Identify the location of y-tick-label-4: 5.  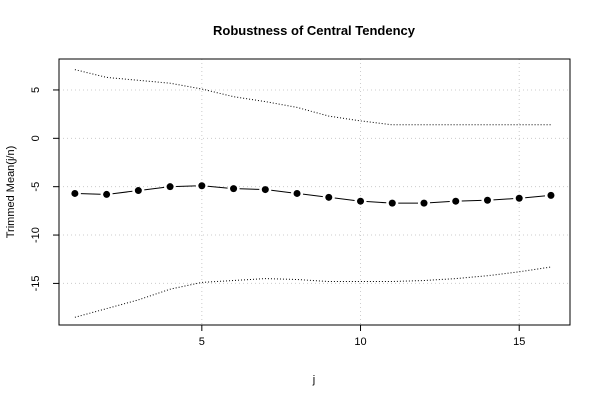
(36, 90).